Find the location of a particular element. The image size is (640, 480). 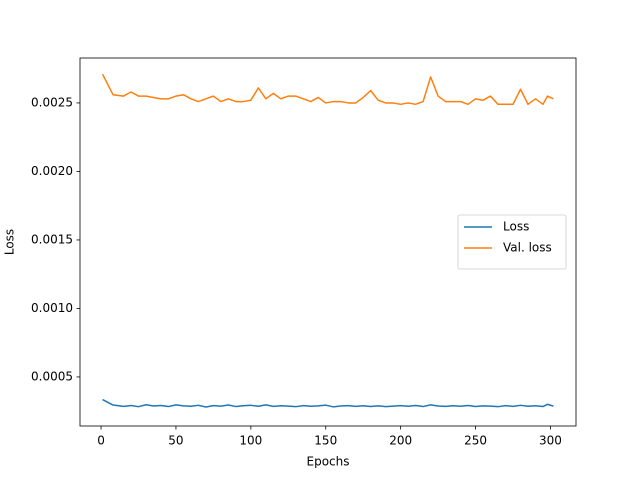

y-tick-label: 0.0025 is located at coordinates (52, 102).